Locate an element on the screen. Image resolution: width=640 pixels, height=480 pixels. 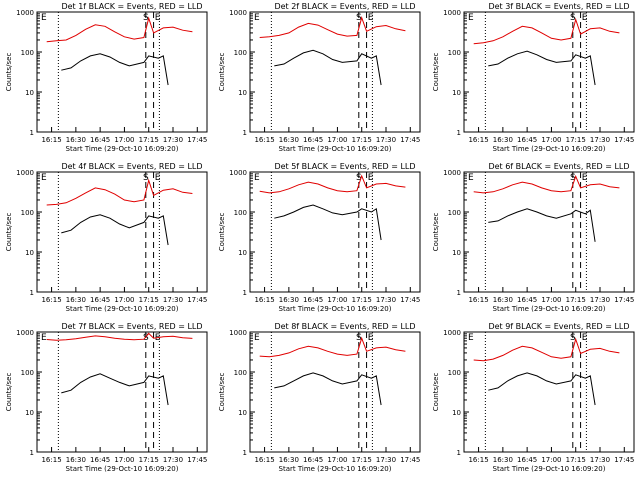
chart-title: Det 6f BLACK = Events, RED = LLD is located at coordinates (558, 166).